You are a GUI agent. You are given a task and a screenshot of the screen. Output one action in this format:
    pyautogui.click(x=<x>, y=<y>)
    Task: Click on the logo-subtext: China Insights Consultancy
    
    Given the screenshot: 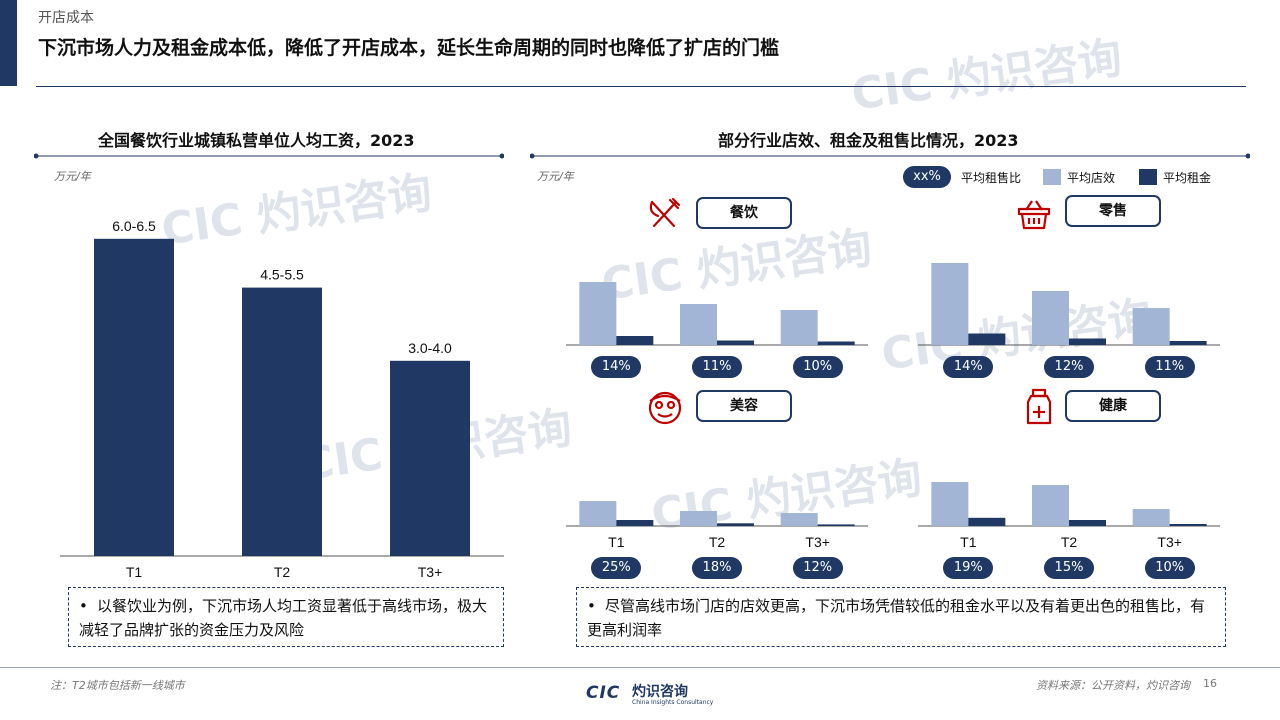 What is the action you would take?
    pyautogui.click(x=673, y=702)
    